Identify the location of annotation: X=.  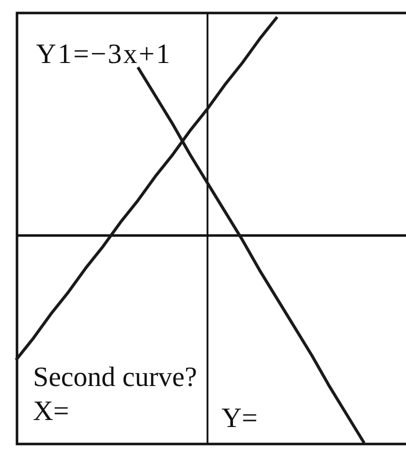
(51, 411).